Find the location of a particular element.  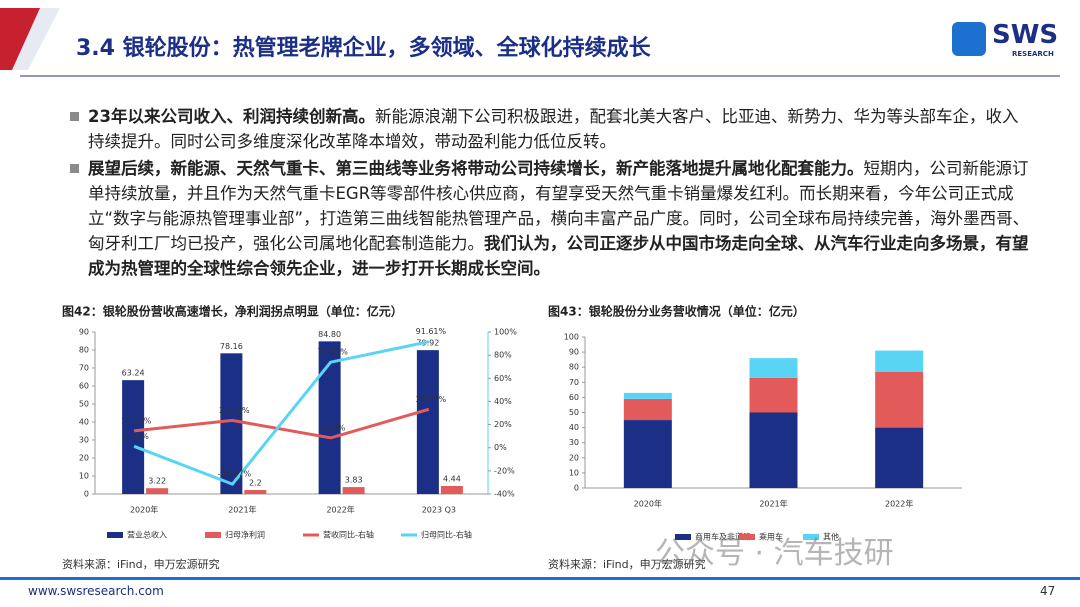

legend-label: 乘用车 is located at coordinates (771, 537).